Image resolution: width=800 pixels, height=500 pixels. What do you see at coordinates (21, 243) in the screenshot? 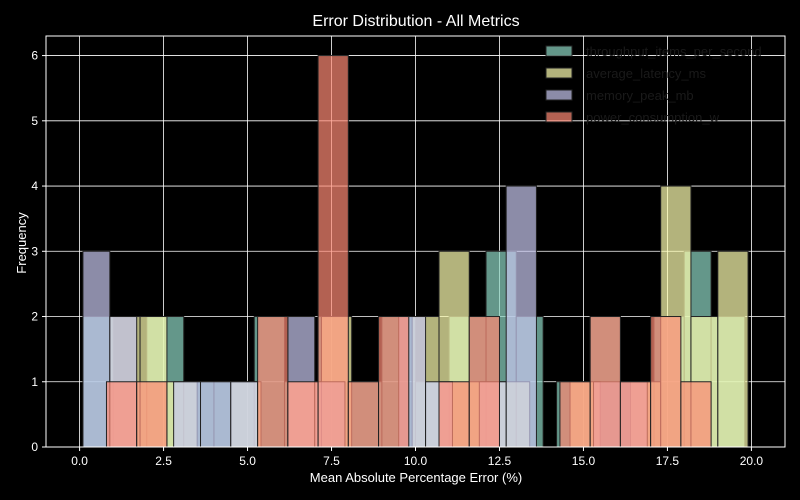
I see `y-axis-label: Frequency` at bounding box center [21, 243].